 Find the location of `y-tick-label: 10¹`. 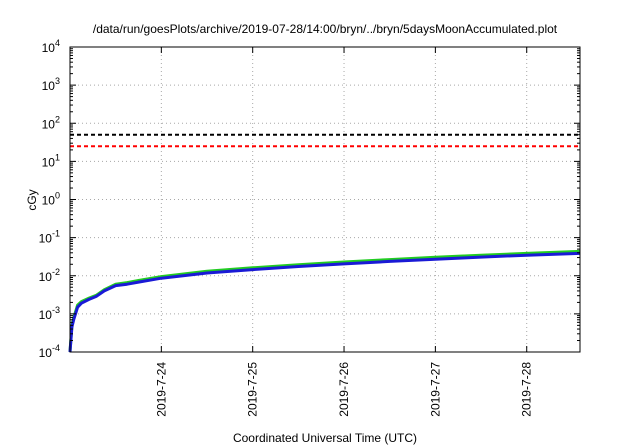

y-tick-label: 10¹ is located at coordinates (51, 160).